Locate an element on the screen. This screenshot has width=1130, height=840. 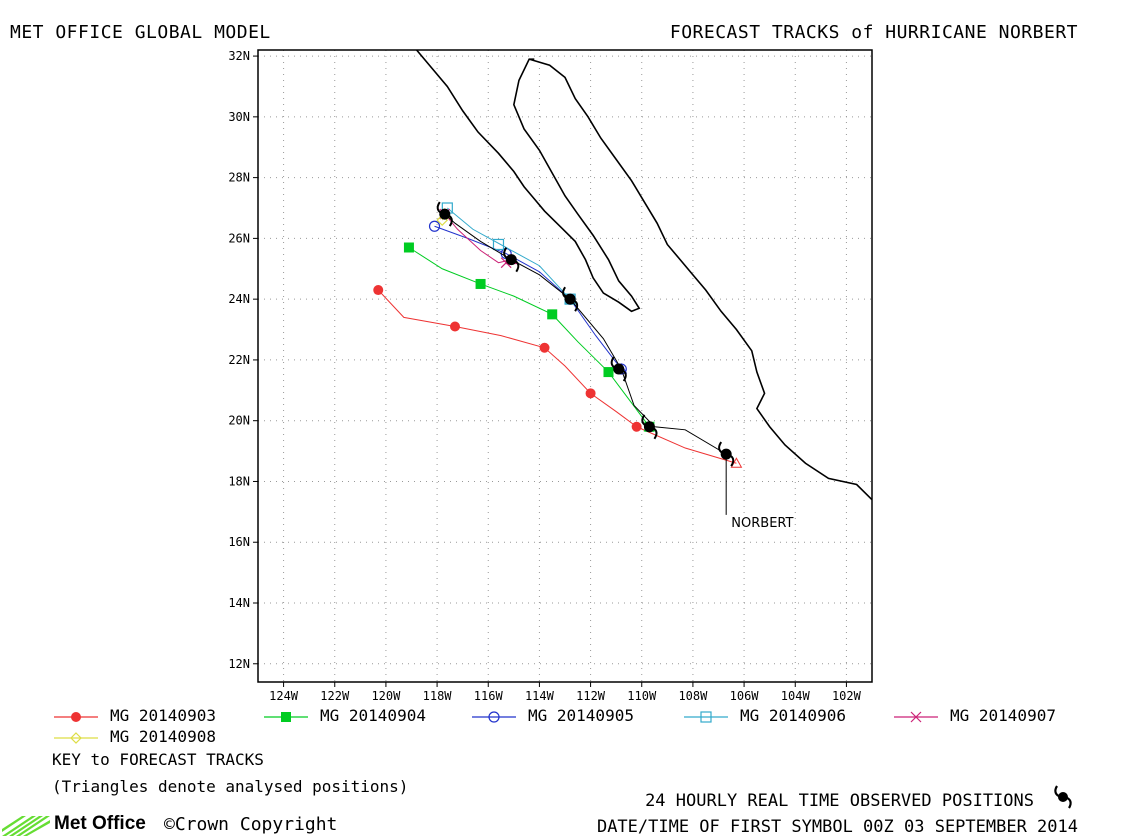
lat-tick-label: 12N is located at coordinates (239, 664).